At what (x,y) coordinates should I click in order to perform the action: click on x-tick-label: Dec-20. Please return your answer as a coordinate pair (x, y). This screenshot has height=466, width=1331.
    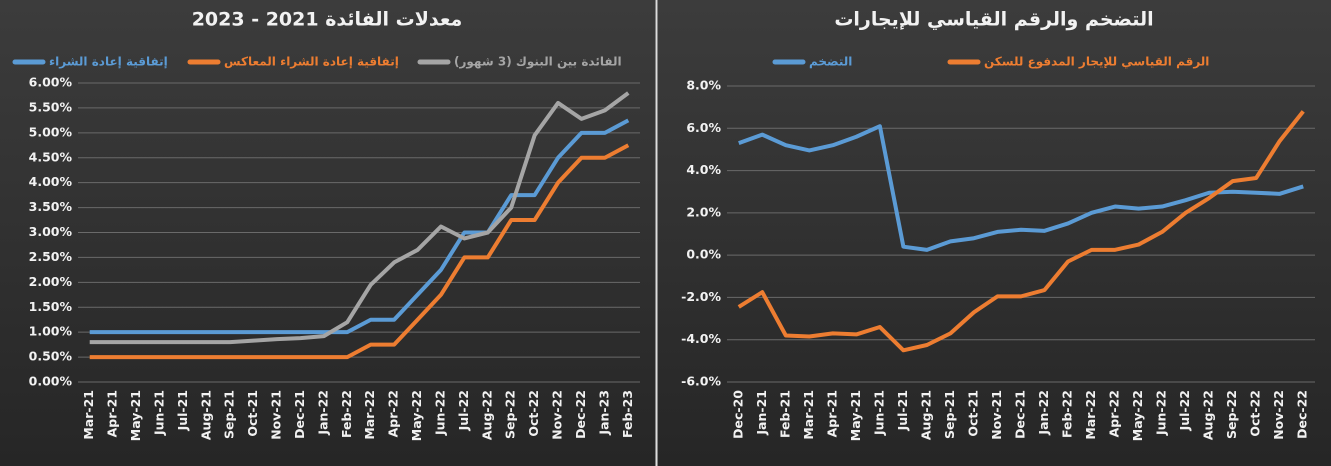
    Looking at the image, I should click on (737, 414).